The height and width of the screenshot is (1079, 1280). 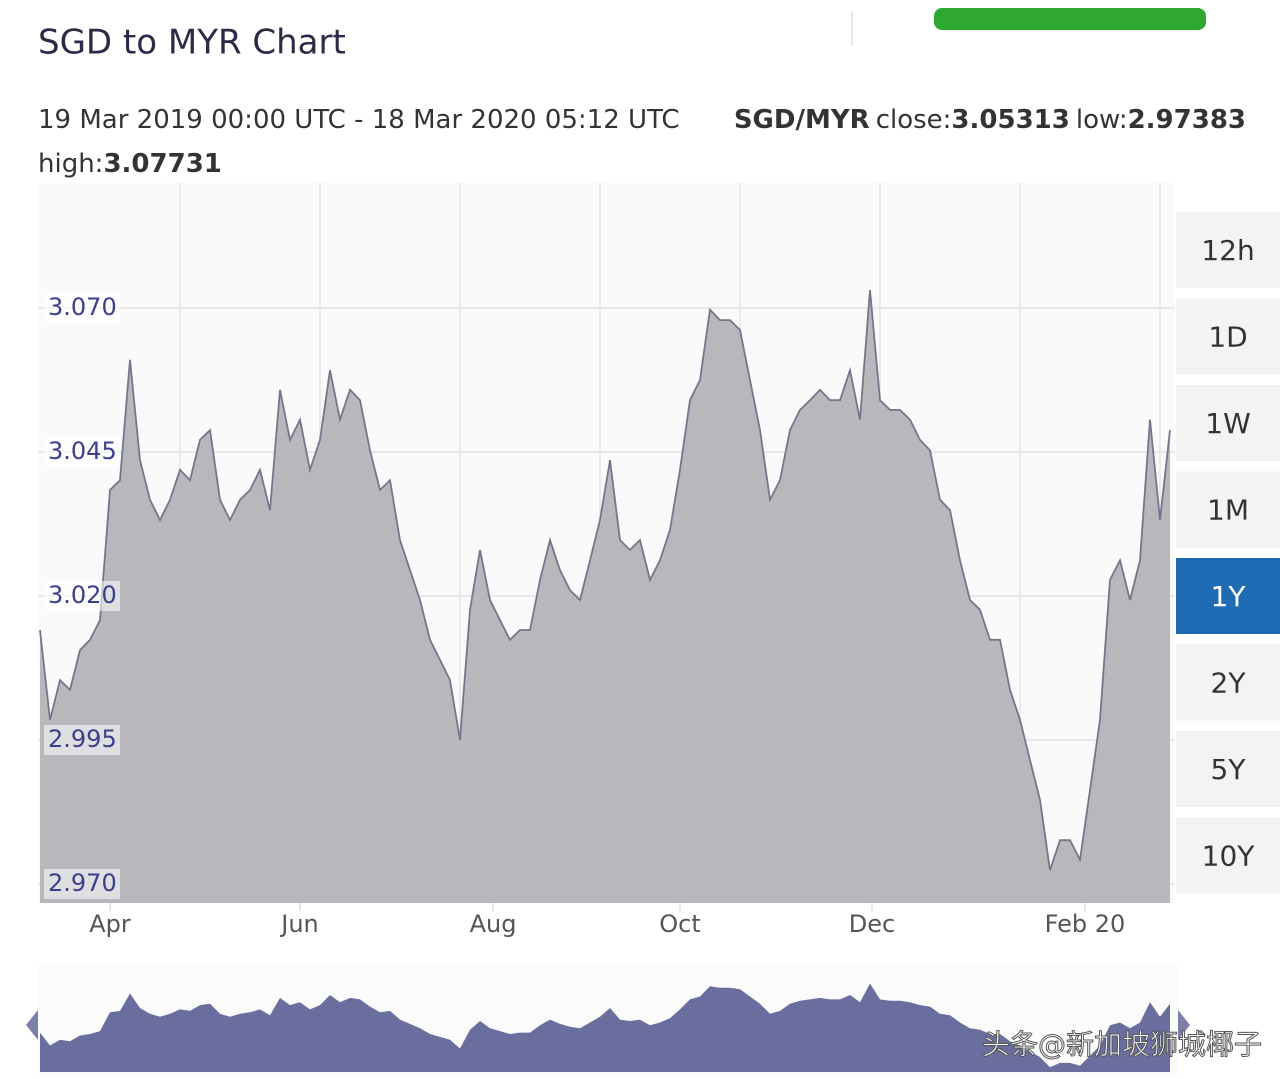 I want to click on navigator-area, so click(x=605, y=1027).